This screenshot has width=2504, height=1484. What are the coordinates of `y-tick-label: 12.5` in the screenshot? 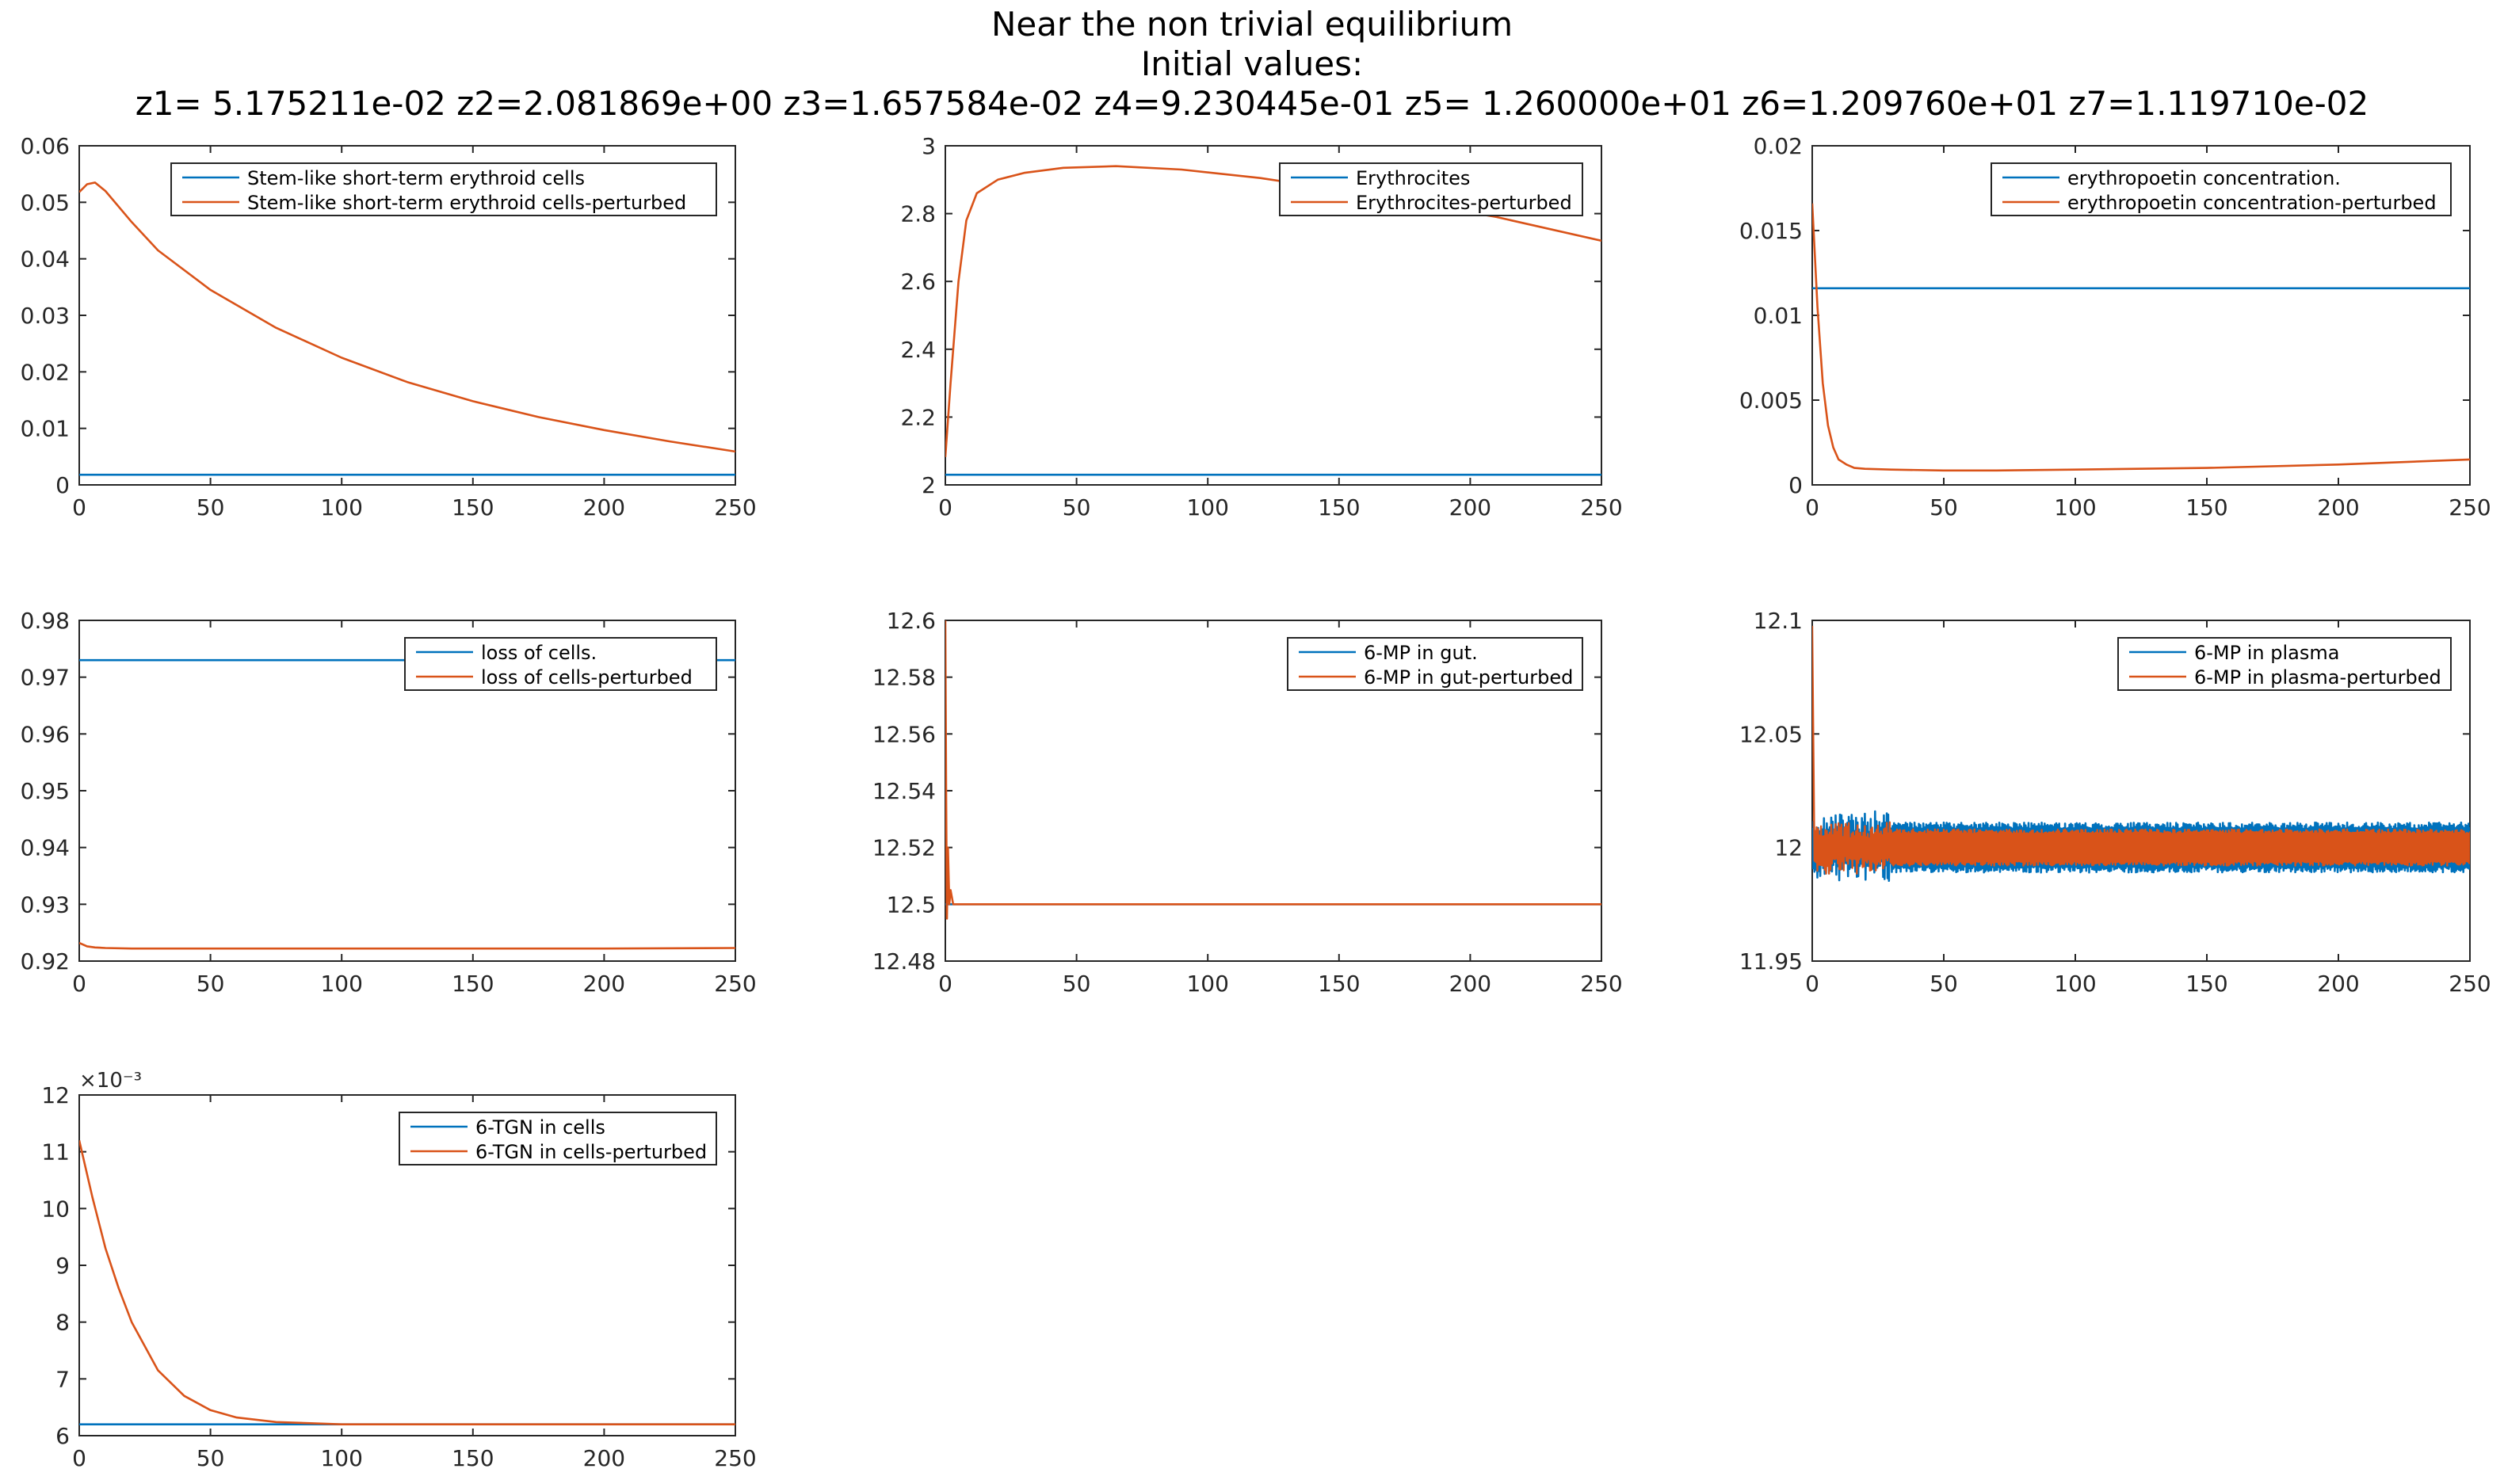 It's located at (911, 904).